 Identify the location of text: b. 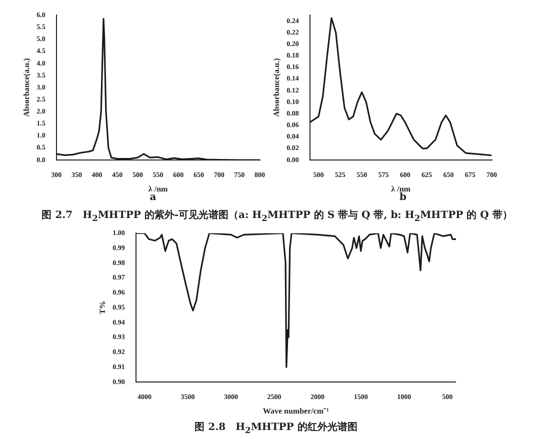
(403, 197).